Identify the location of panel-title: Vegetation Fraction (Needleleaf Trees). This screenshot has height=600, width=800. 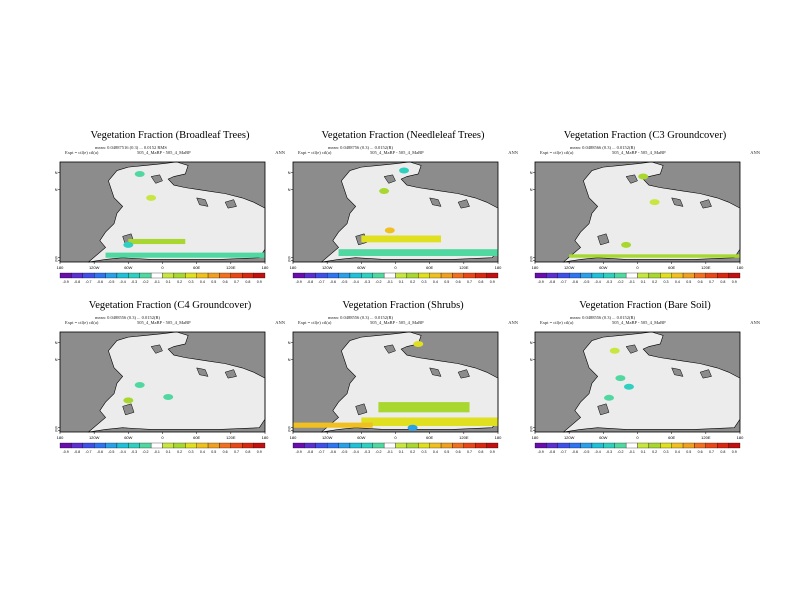
(403, 135).